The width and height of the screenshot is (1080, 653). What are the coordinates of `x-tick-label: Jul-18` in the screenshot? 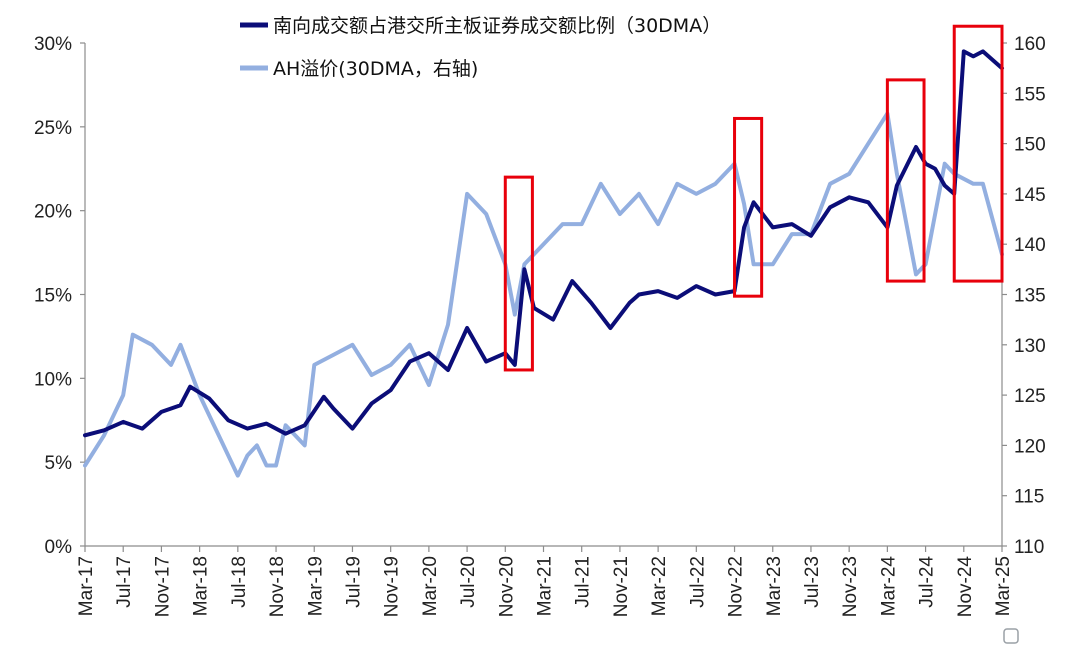 It's located at (239, 582).